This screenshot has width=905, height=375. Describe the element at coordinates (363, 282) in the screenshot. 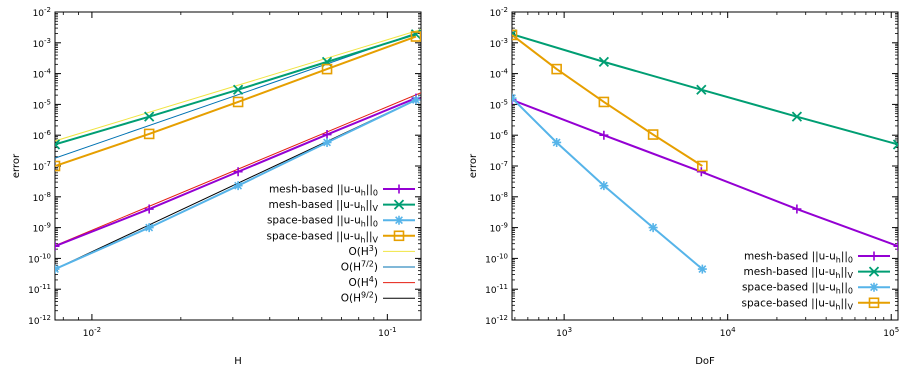

I see `legend-label-6: O(H4)` at that location.